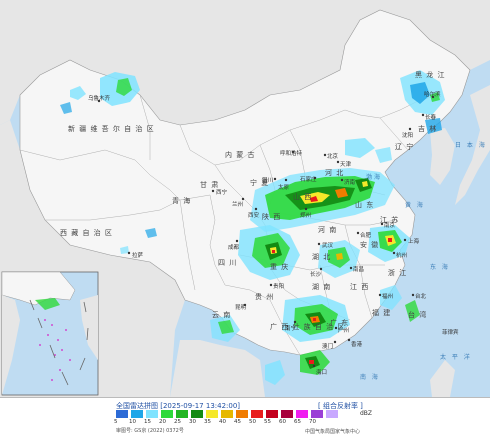 The image size is (490, 440). Describe the element at coordinates (415, 205) in the screenshot. I see `sea-yellow: 黄 海` at that location.